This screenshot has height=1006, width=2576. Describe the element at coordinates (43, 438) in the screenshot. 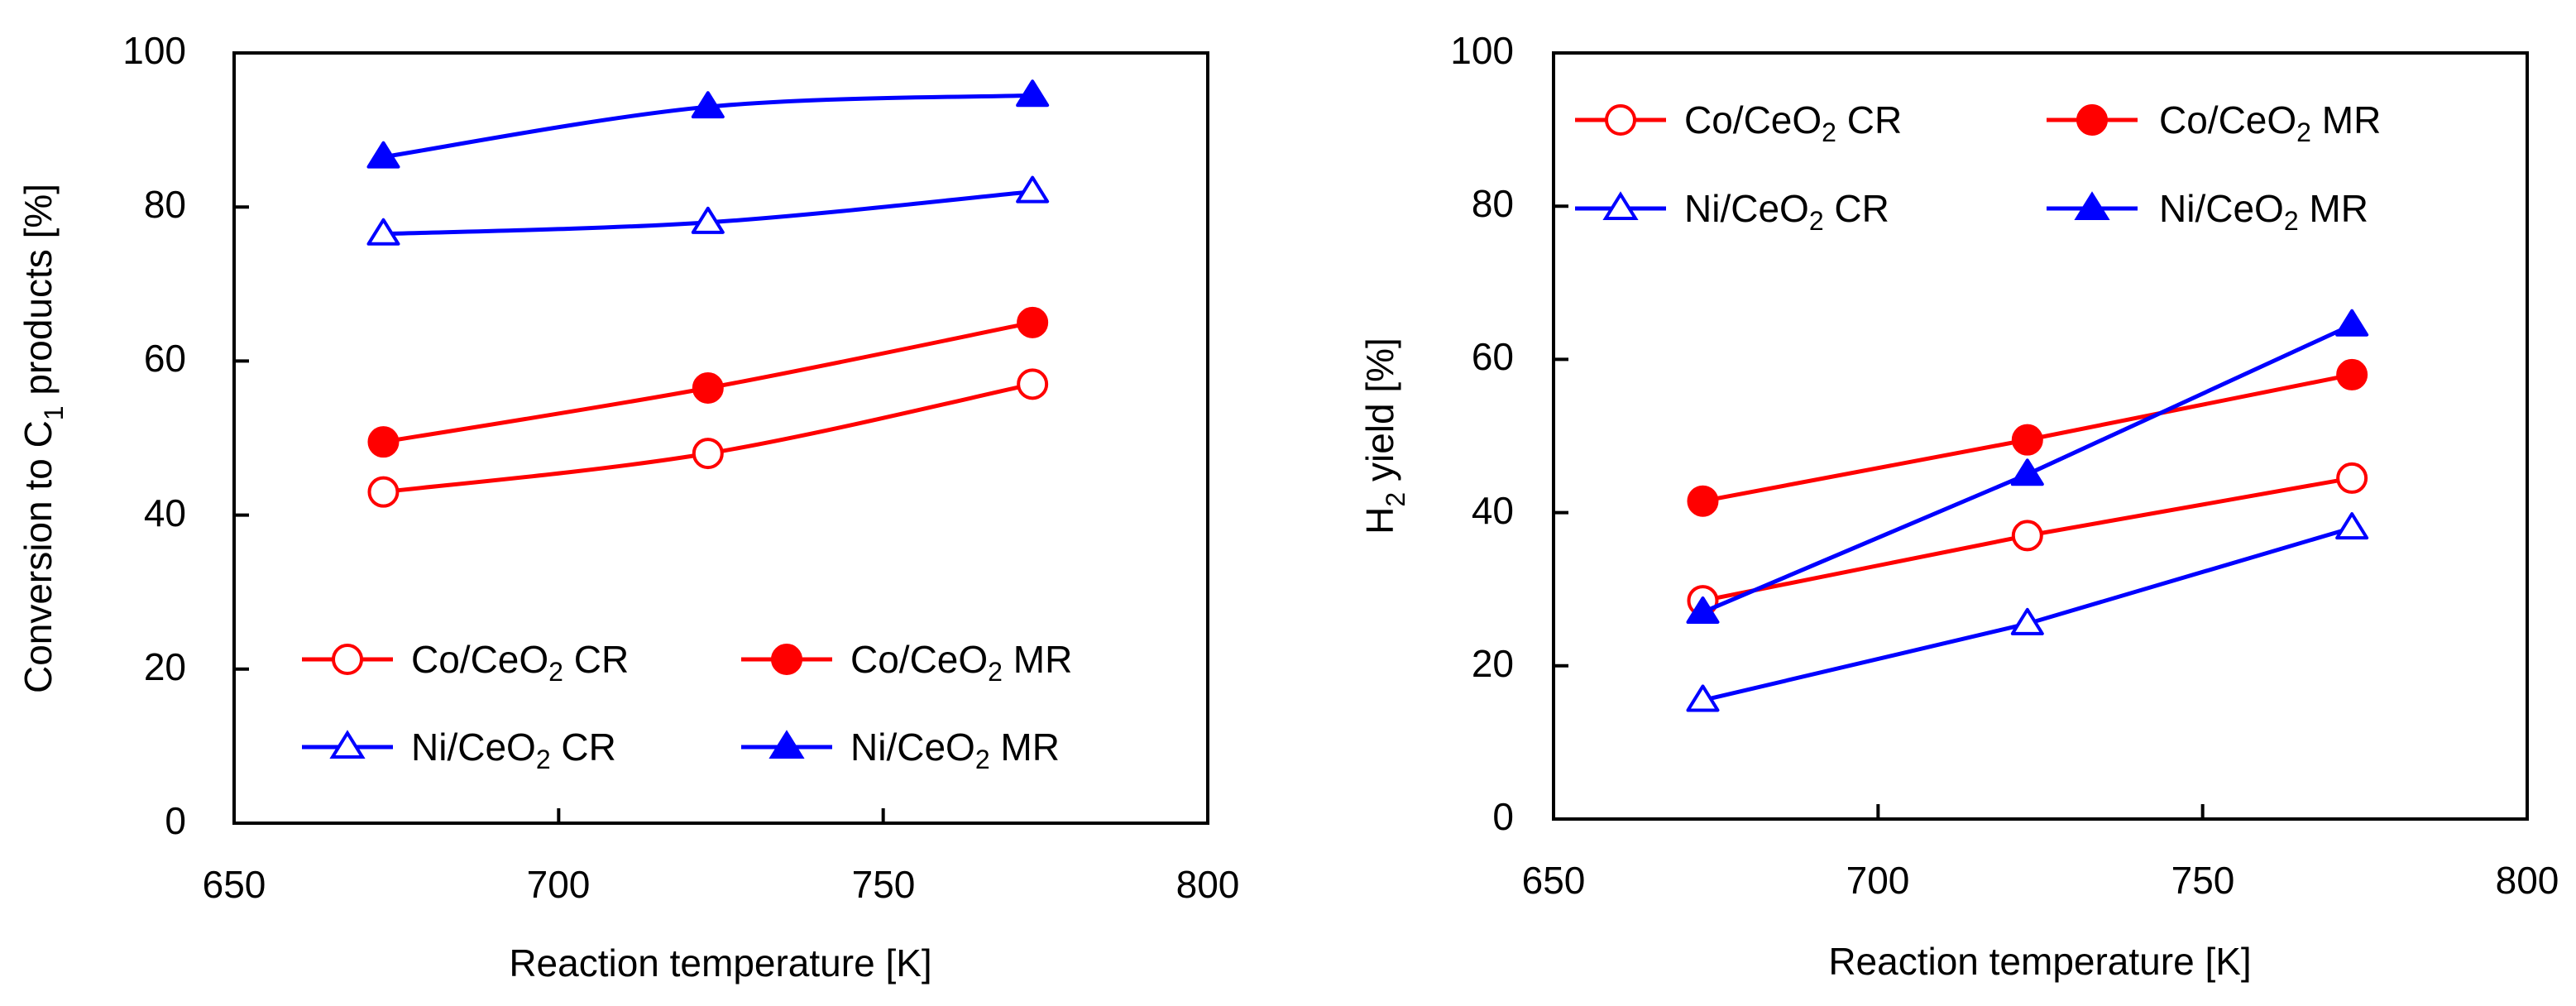

I see `y-axis-title: Conversion to C1 products [%]` at that location.